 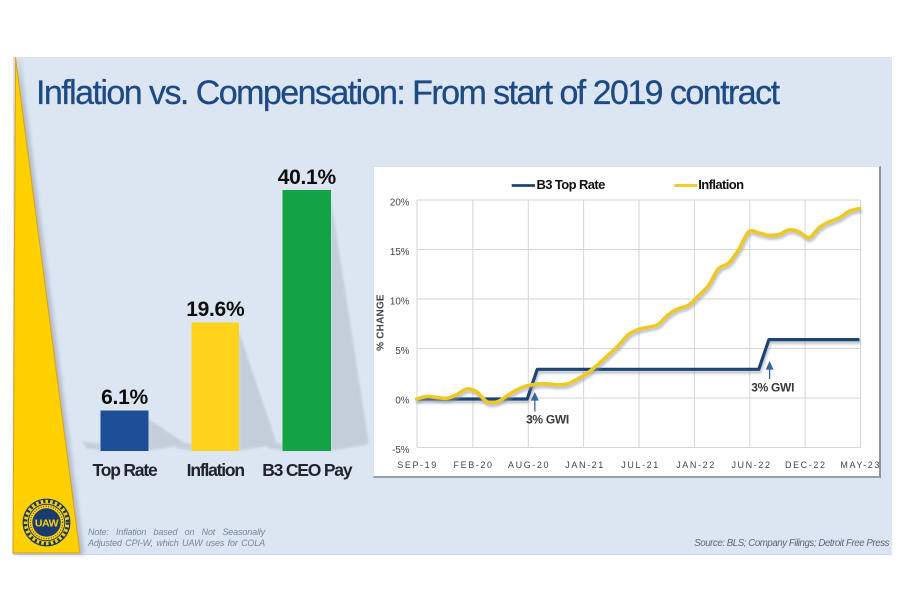 I want to click on svg-text: JUL-21, so click(x=640, y=465).